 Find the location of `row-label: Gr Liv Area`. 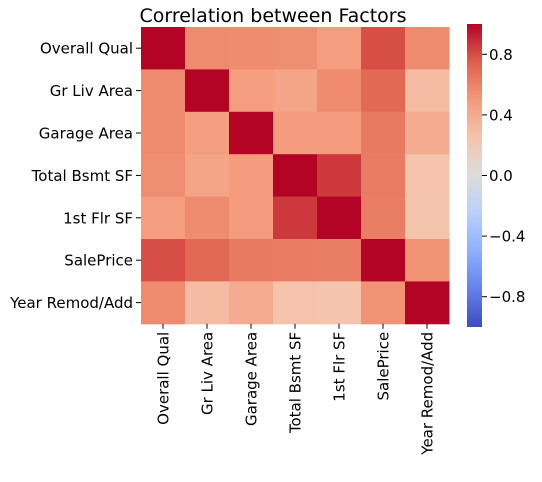

row-label: Gr Liv Area is located at coordinates (91, 91).